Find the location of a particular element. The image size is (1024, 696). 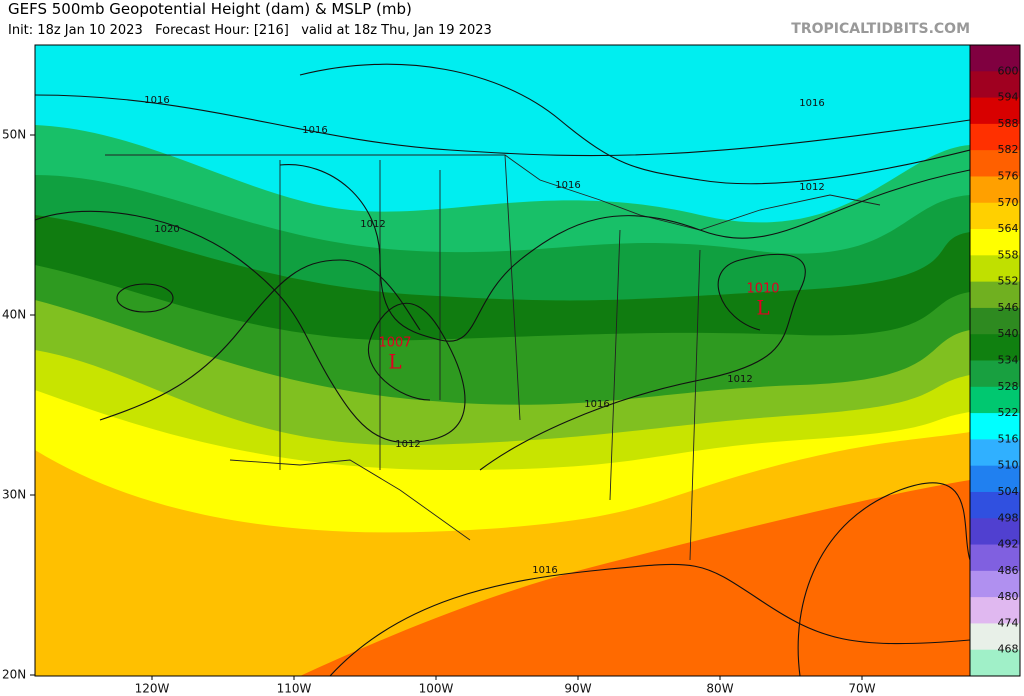

colorbar-label: 510 is located at coordinates (1008, 465).